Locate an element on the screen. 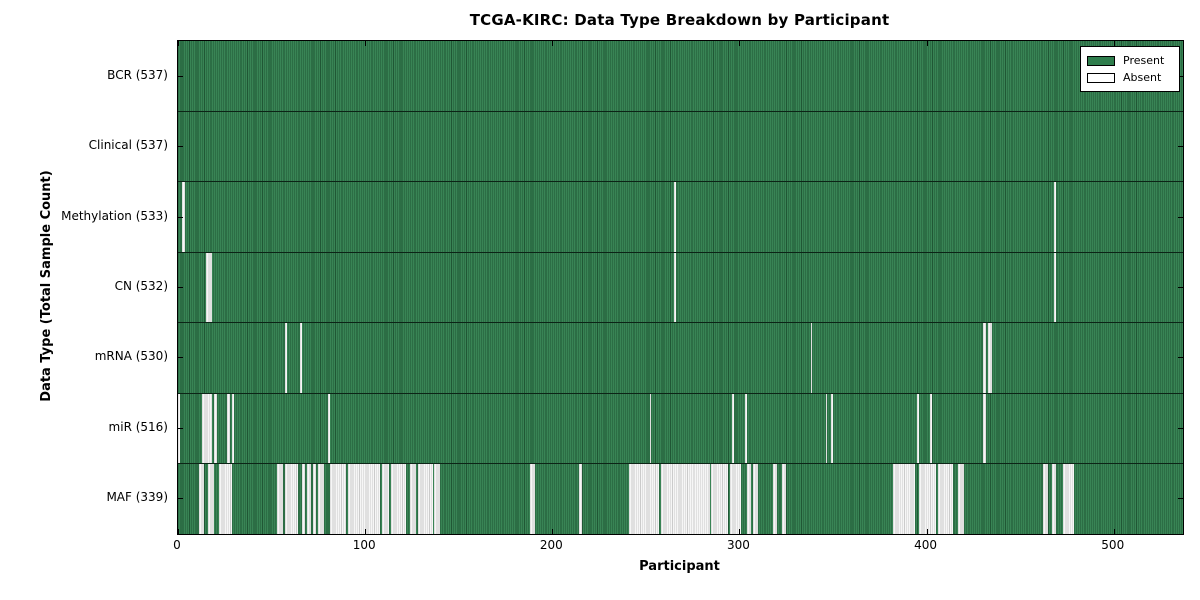  y-tick-label-CN: CN (532) is located at coordinates (141, 286).